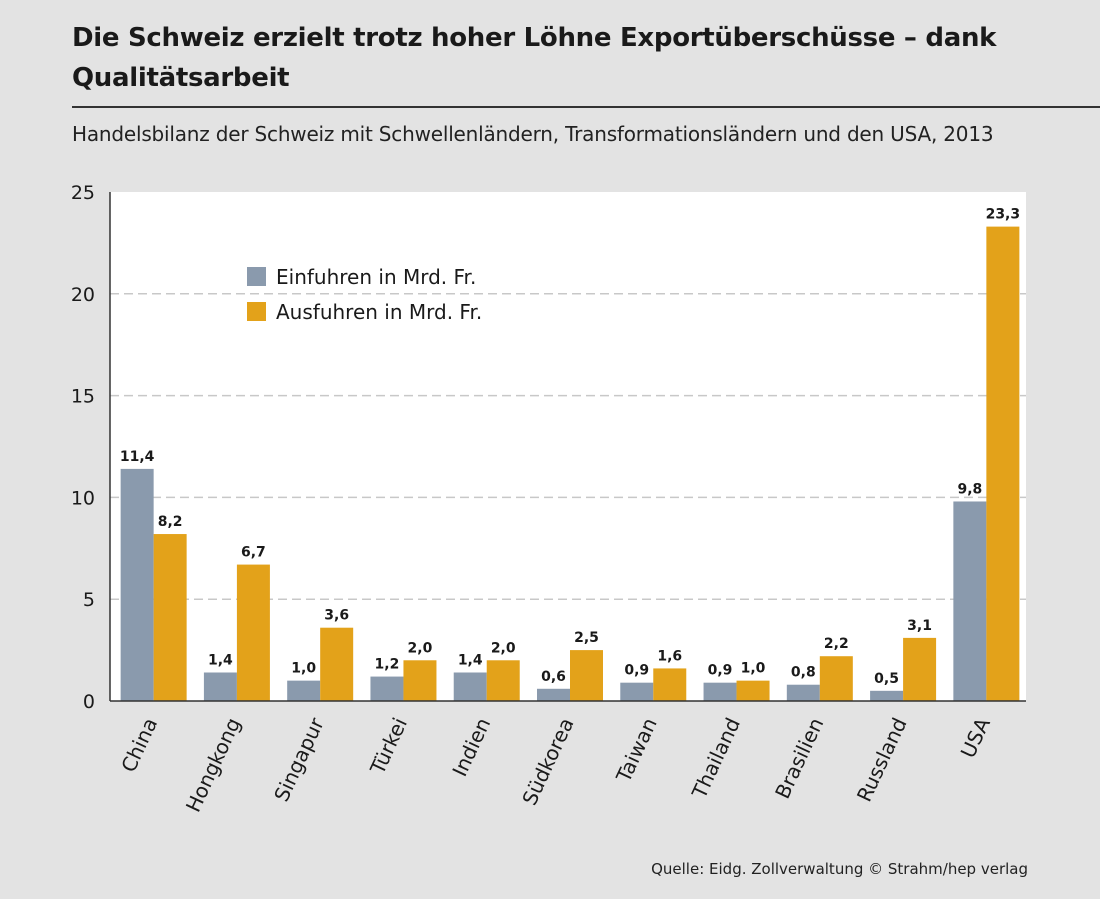 The height and width of the screenshot is (899, 1100). Describe the element at coordinates (299, 759) in the screenshot. I see `x-tick-label: Singapur` at that location.